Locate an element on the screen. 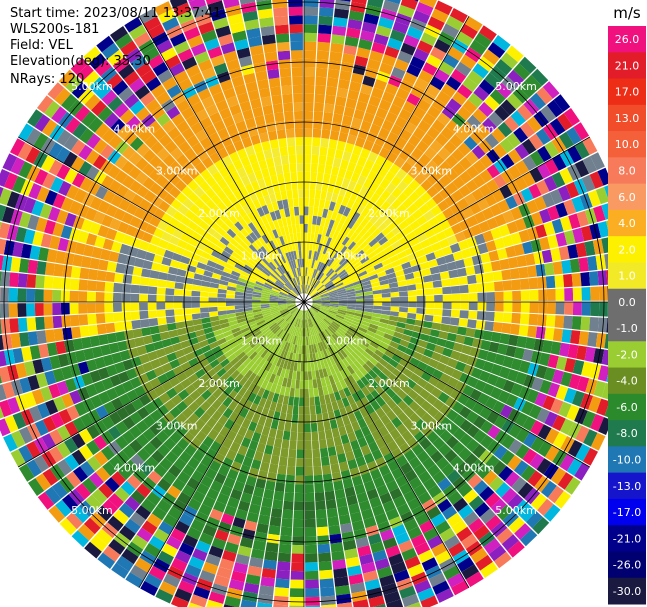  range-ring-label: 1.00km is located at coordinates (347, 340).